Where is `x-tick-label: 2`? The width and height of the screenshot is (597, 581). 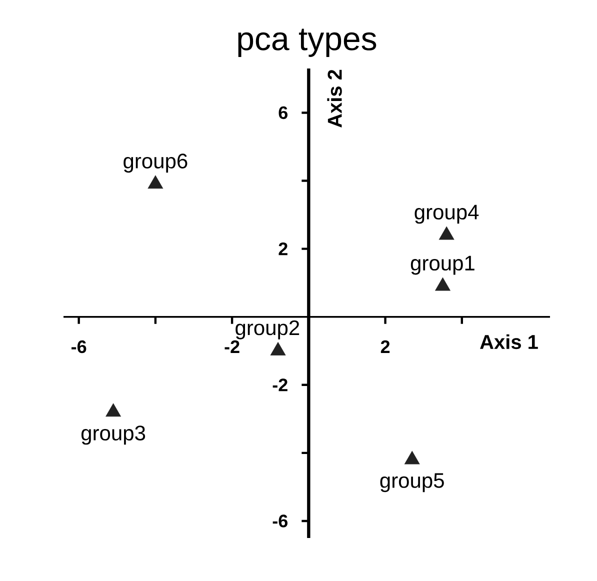
x-tick-label: 2 is located at coordinates (385, 346).